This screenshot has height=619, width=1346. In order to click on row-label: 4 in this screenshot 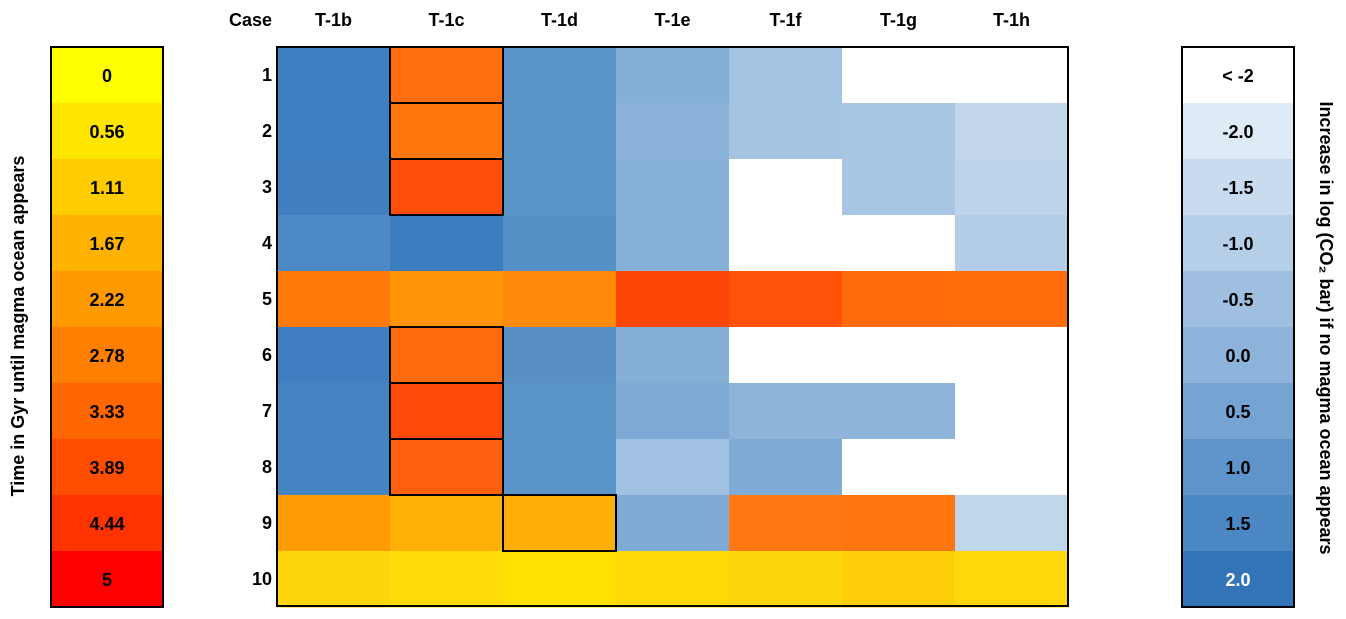, I will do `click(267, 243)`.